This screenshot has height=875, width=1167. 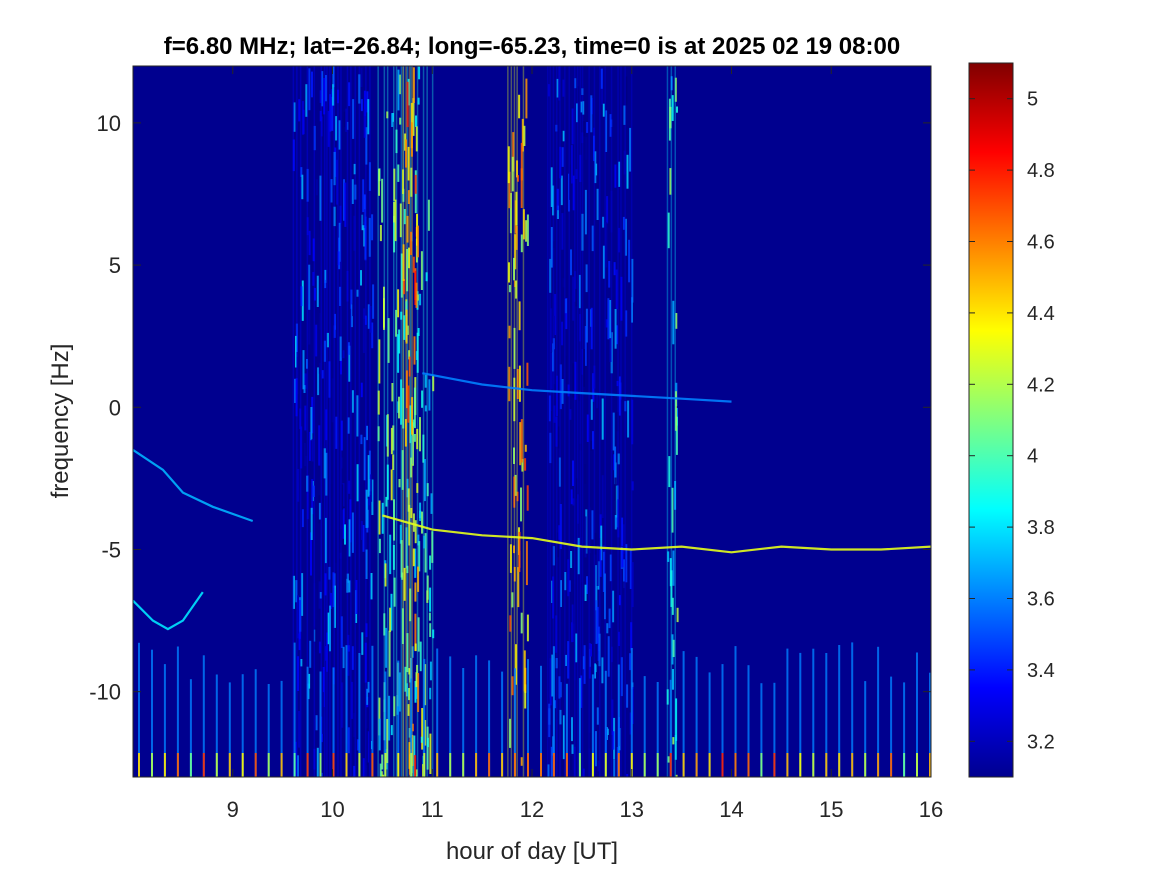 What do you see at coordinates (115, 265) in the screenshot?
I see `y-tick-label: 5` at bounding box center [115, 265].